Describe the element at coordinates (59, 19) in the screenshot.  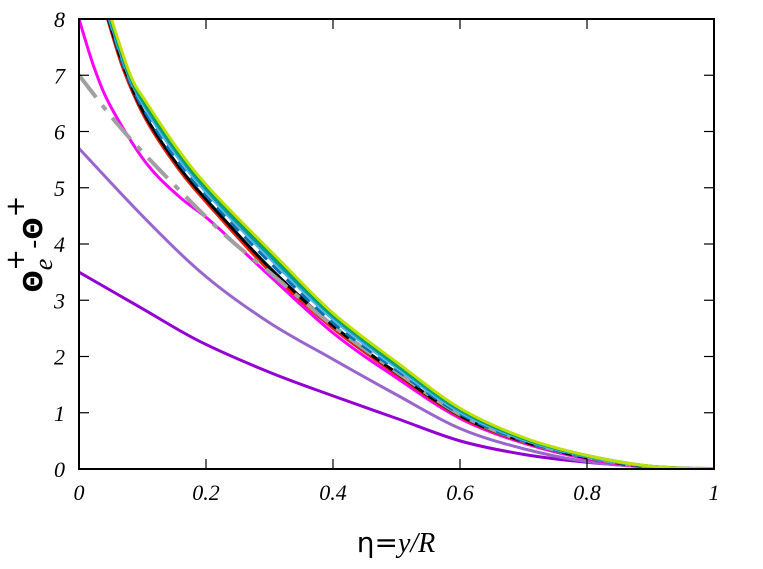
I see `y-tick-label: 8` at that location.